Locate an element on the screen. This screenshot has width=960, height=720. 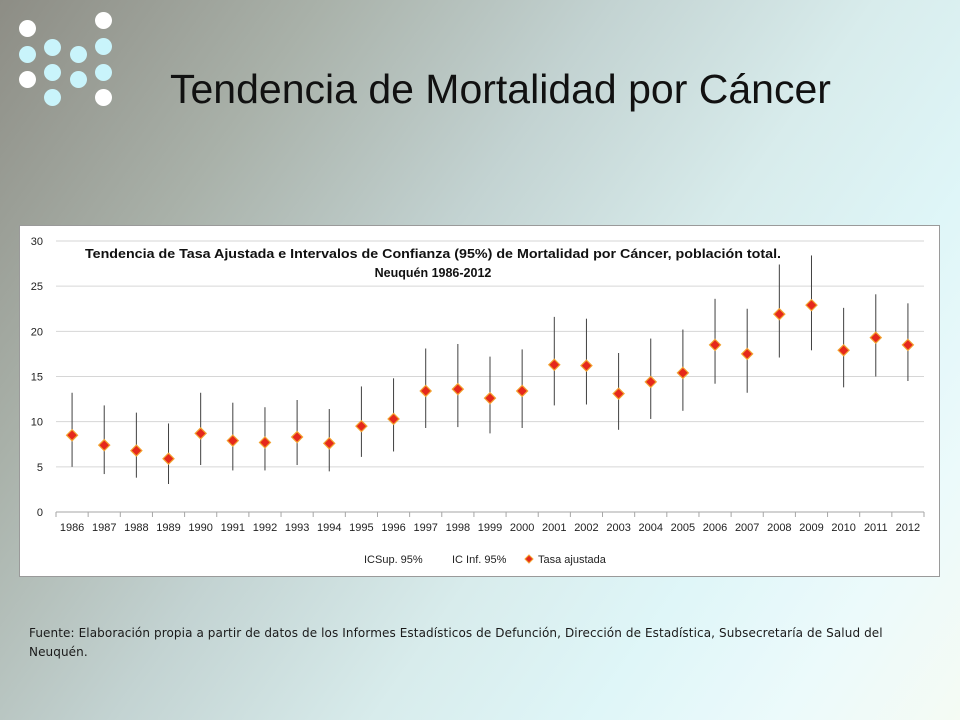
legend-label: Tasa ajustada is located at coordinates (572, 560).